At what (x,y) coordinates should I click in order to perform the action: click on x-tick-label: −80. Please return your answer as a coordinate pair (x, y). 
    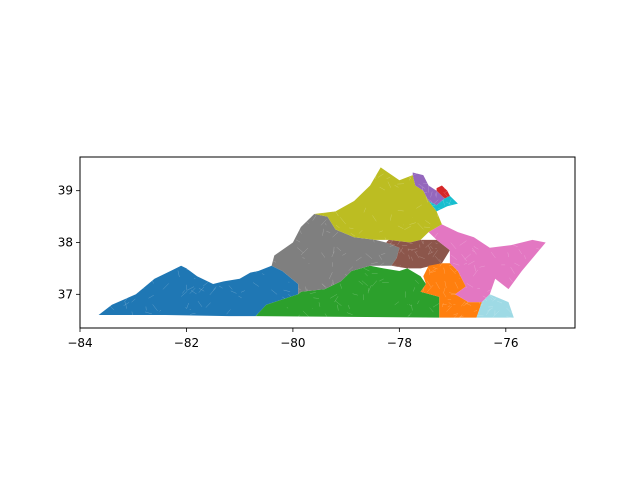
    Looking at the image, I should click on (292, 343).